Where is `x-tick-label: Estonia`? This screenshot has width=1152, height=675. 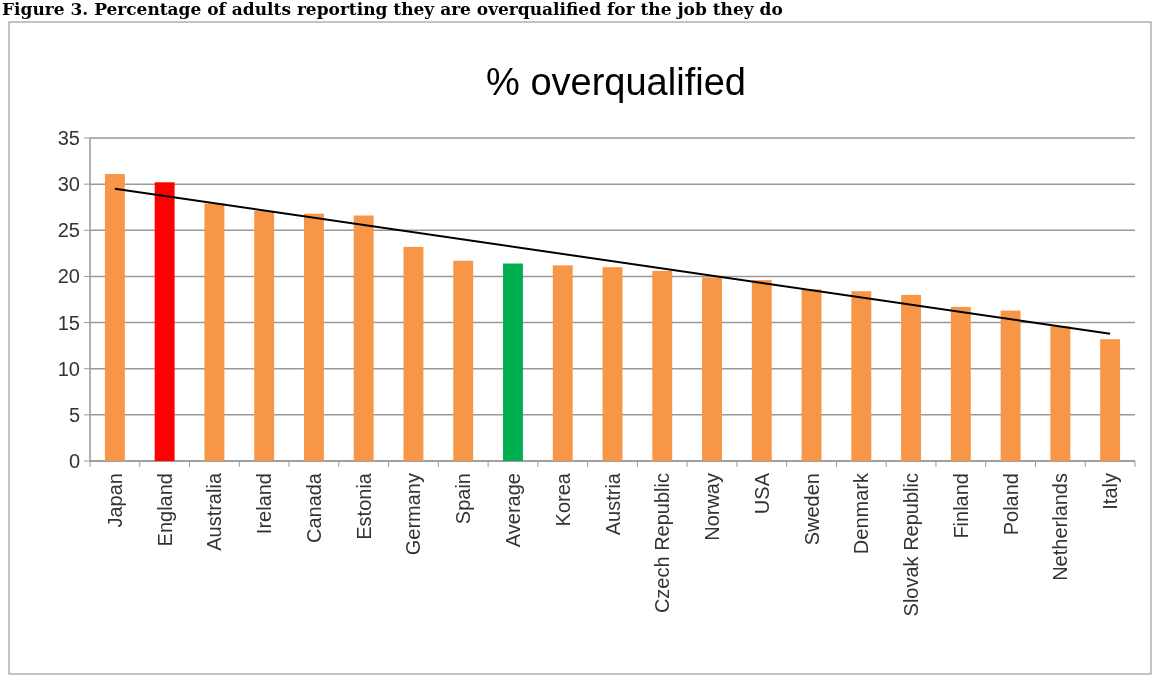 x-tick-label: Estonia is located at coordinates (363, 506).